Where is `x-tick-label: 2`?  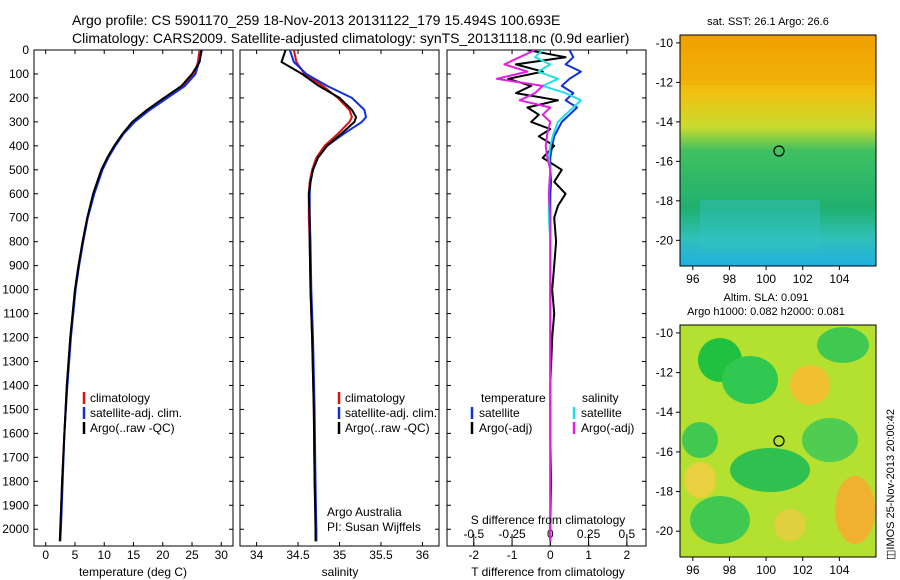 x-tick-label: 2 is located at coordinates (627, 555).